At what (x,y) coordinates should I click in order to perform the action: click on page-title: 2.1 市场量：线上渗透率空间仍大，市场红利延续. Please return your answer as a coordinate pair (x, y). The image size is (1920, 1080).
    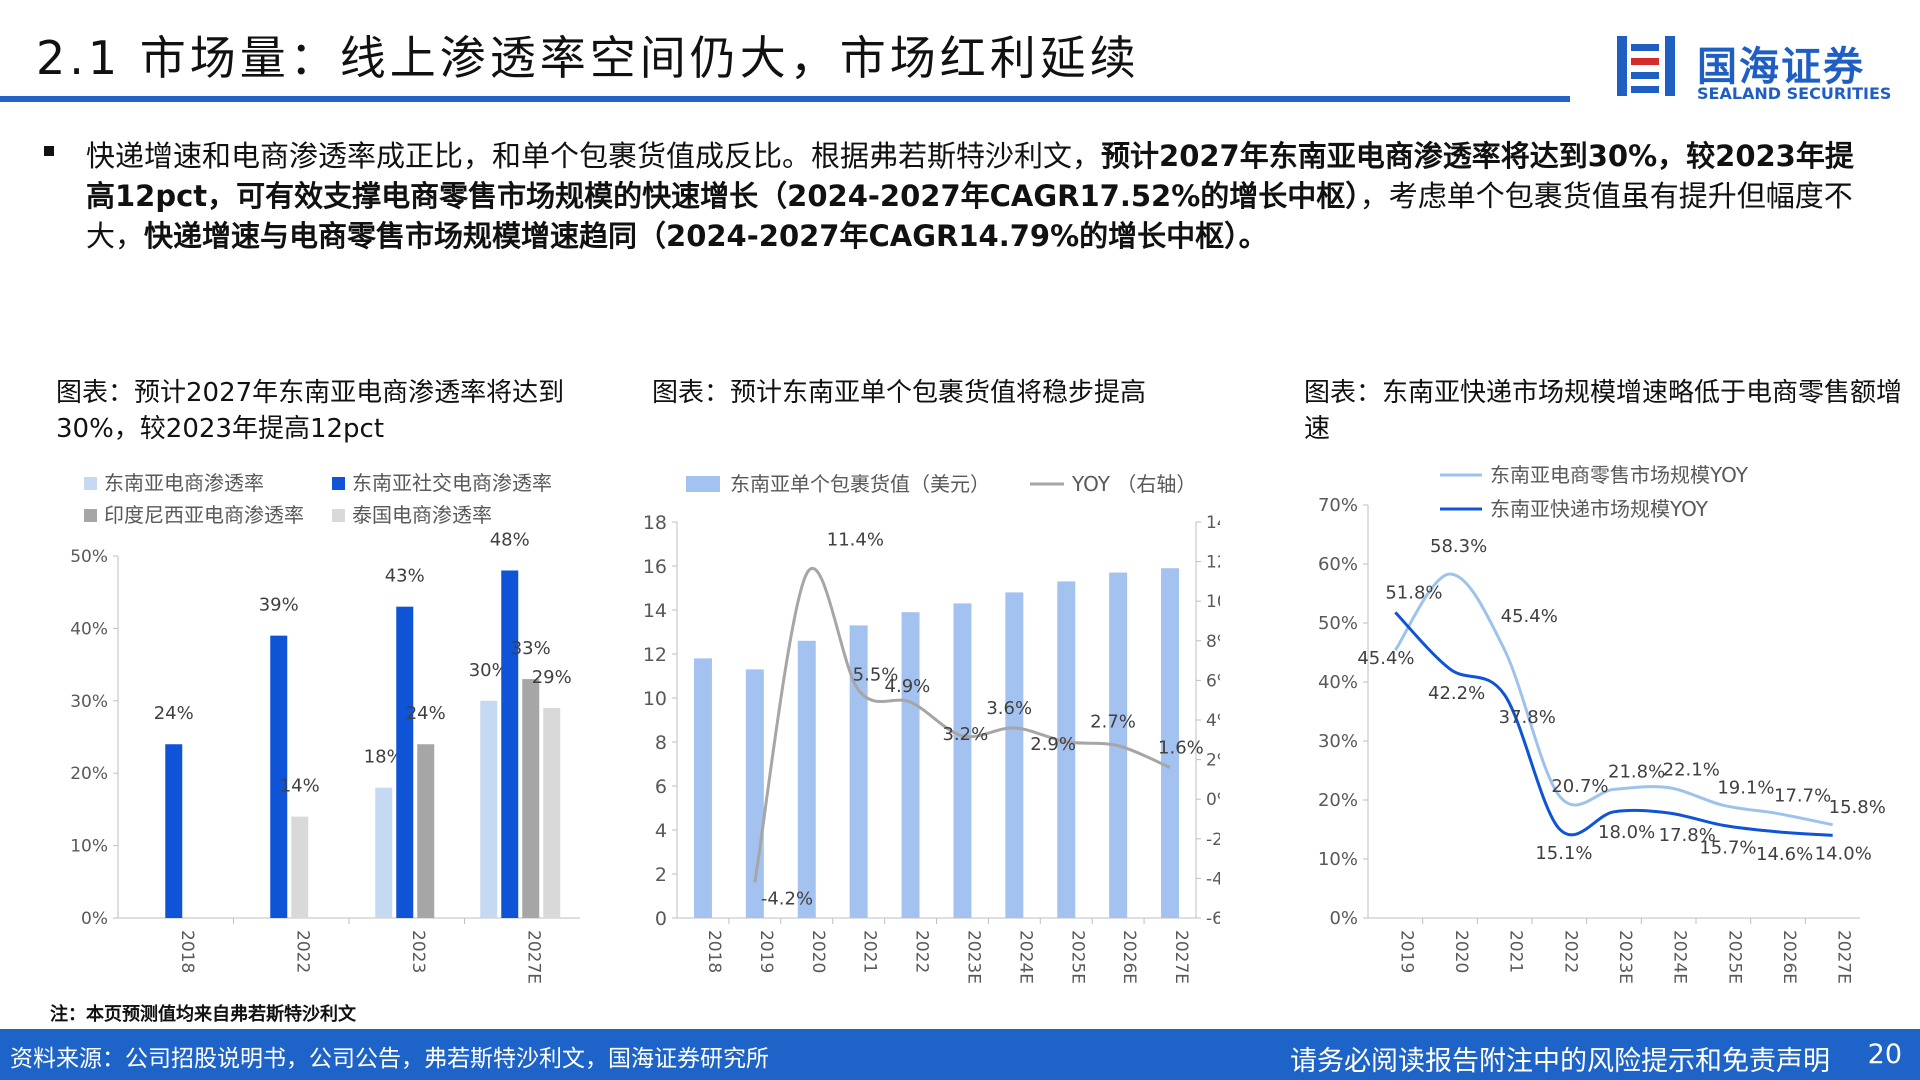
    Looking at the image, I should click on (588, 58).